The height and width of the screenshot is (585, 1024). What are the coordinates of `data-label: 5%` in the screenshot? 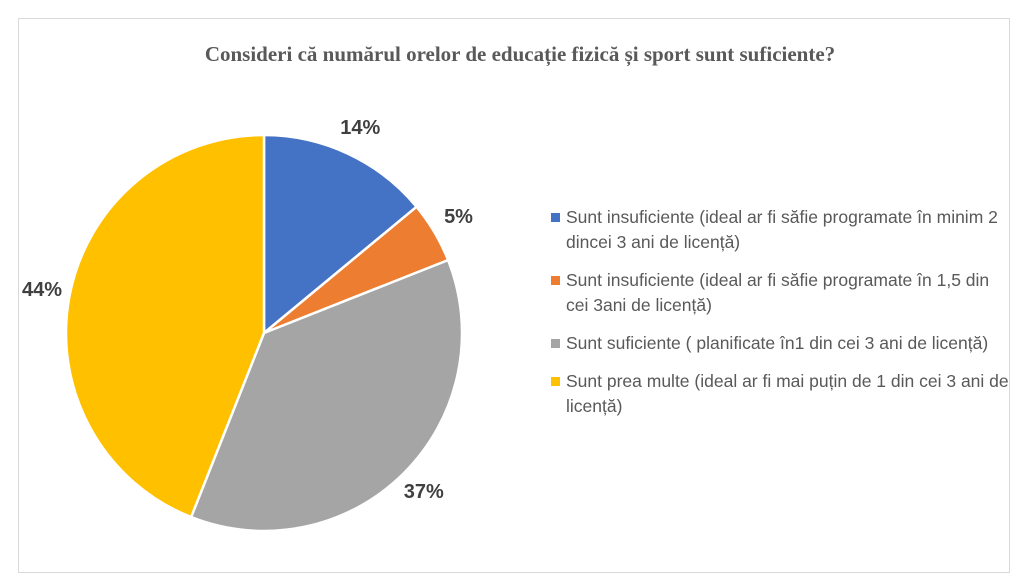 It's located at (458, 217).